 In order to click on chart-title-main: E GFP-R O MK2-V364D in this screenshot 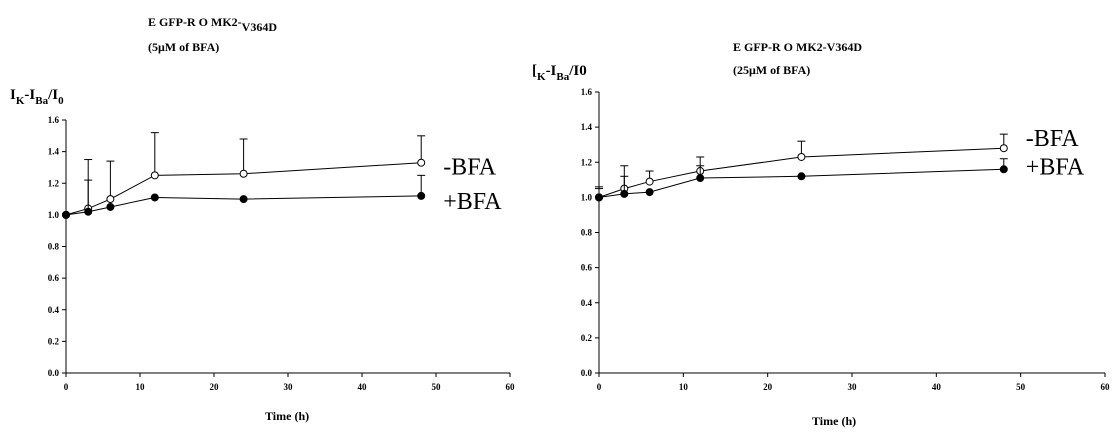, I will do `click(797, 47)`.